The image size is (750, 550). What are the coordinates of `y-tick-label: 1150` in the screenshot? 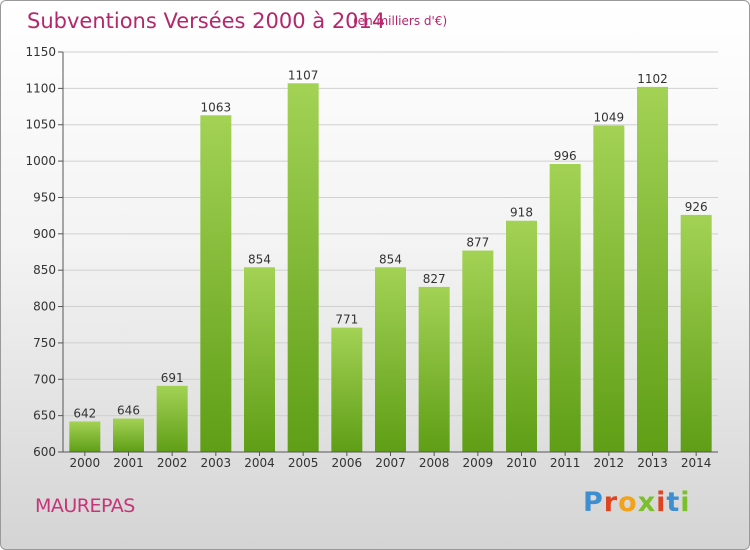 It's located at (40, 52).